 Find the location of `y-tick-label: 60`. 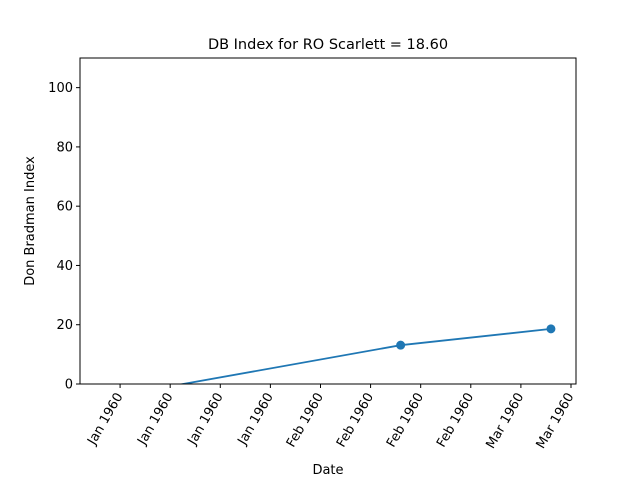

y-tick-label: 60 is located at coordinates (64, 207).